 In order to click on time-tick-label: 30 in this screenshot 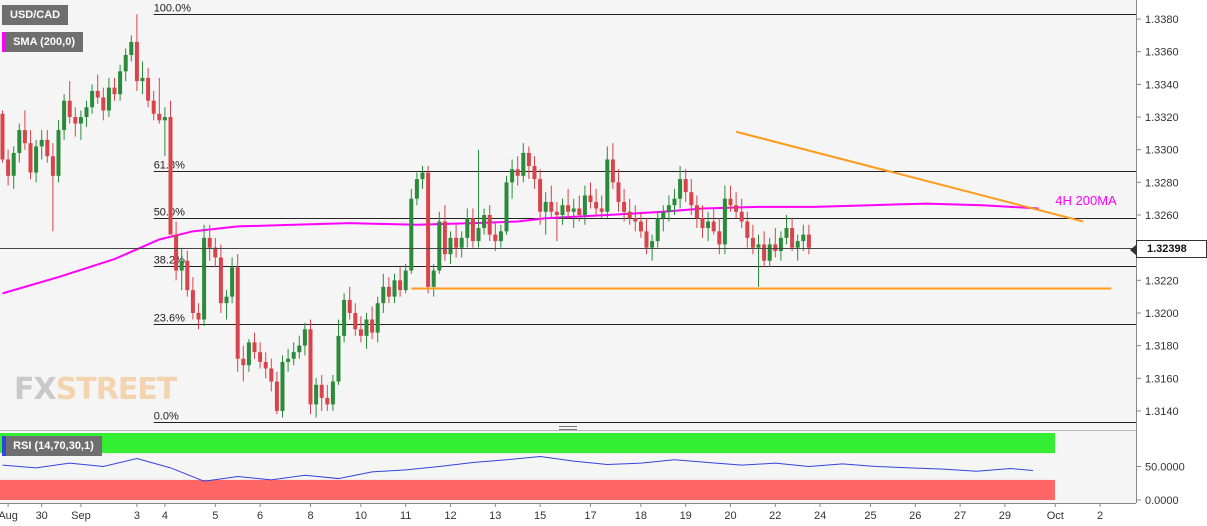, I will do `click(42, 516)`.